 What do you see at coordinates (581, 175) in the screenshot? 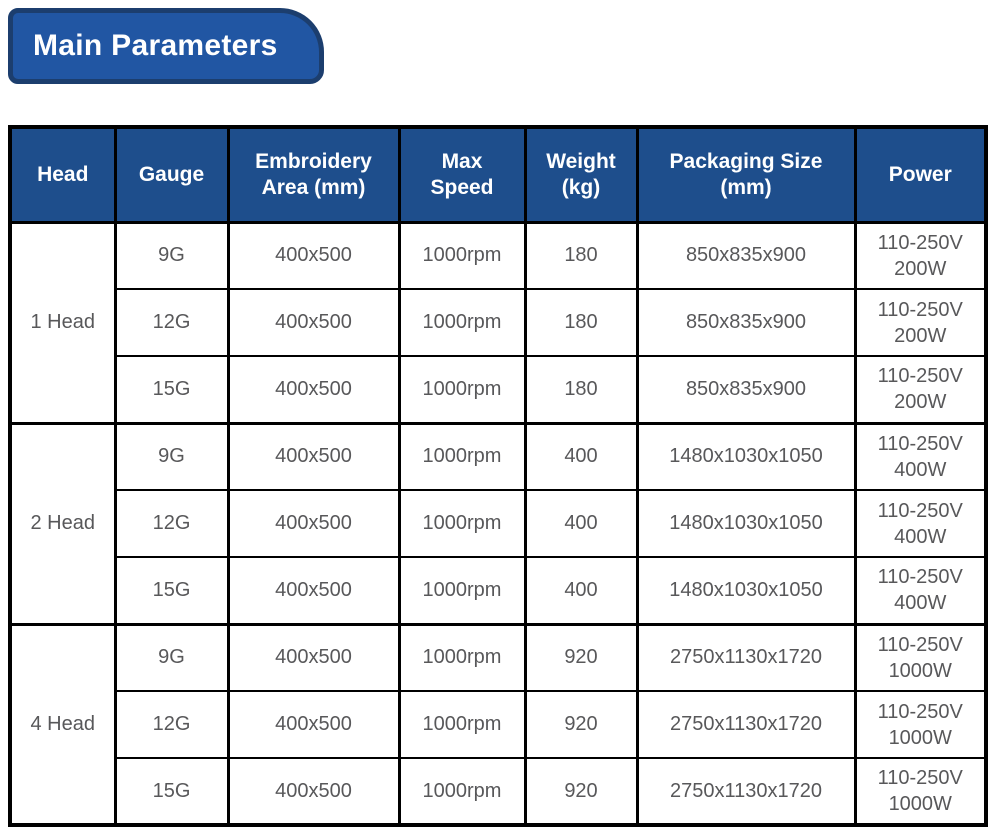
I see `header-cell-weight: Weight (kg)` at bounding box center [581, 175].